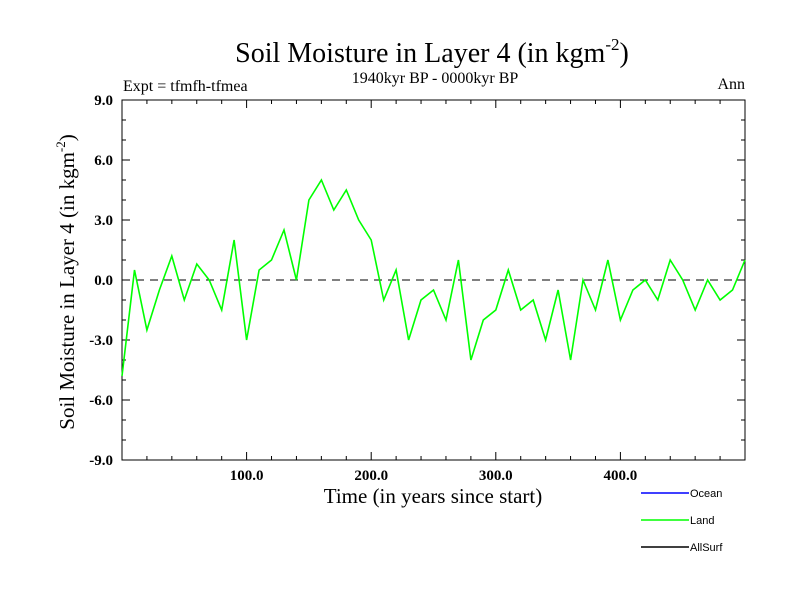  Describe the element at coordinates (706, 494) in the screenshot. I see `legend-label-ocean: Ocean` at that location.